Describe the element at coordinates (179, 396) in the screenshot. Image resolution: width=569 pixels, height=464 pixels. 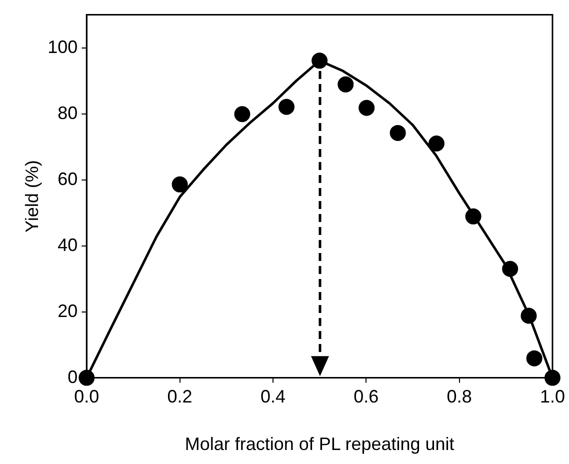
I see `x-tick-label: 0.2` at that location.